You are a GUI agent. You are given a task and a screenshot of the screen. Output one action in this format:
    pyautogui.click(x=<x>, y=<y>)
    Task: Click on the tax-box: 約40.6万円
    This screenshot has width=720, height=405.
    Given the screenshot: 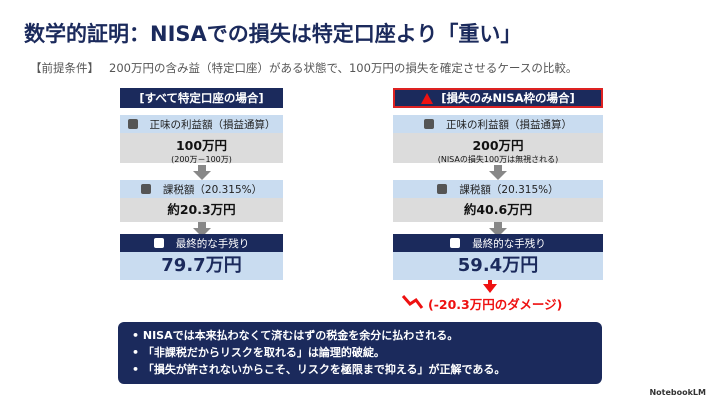 What is the action you would take?
    pyautogui.click(x=498, y=210)
    